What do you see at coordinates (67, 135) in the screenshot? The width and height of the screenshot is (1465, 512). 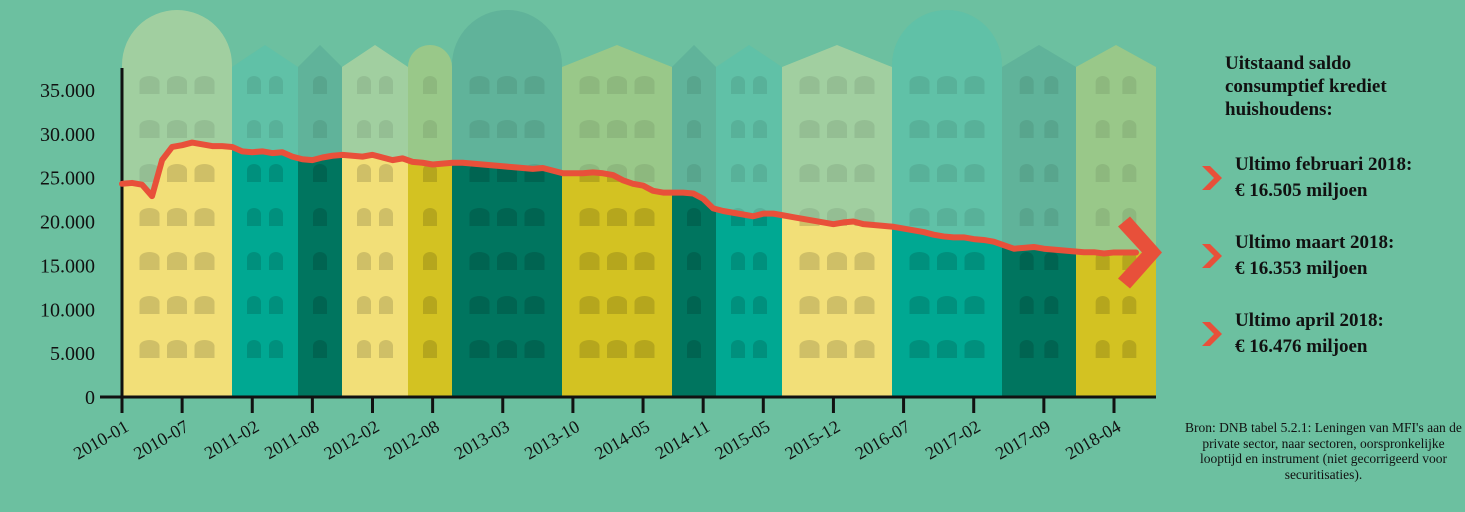 I see `y-tick-label: 30.000` at bounding box center [67, 135].